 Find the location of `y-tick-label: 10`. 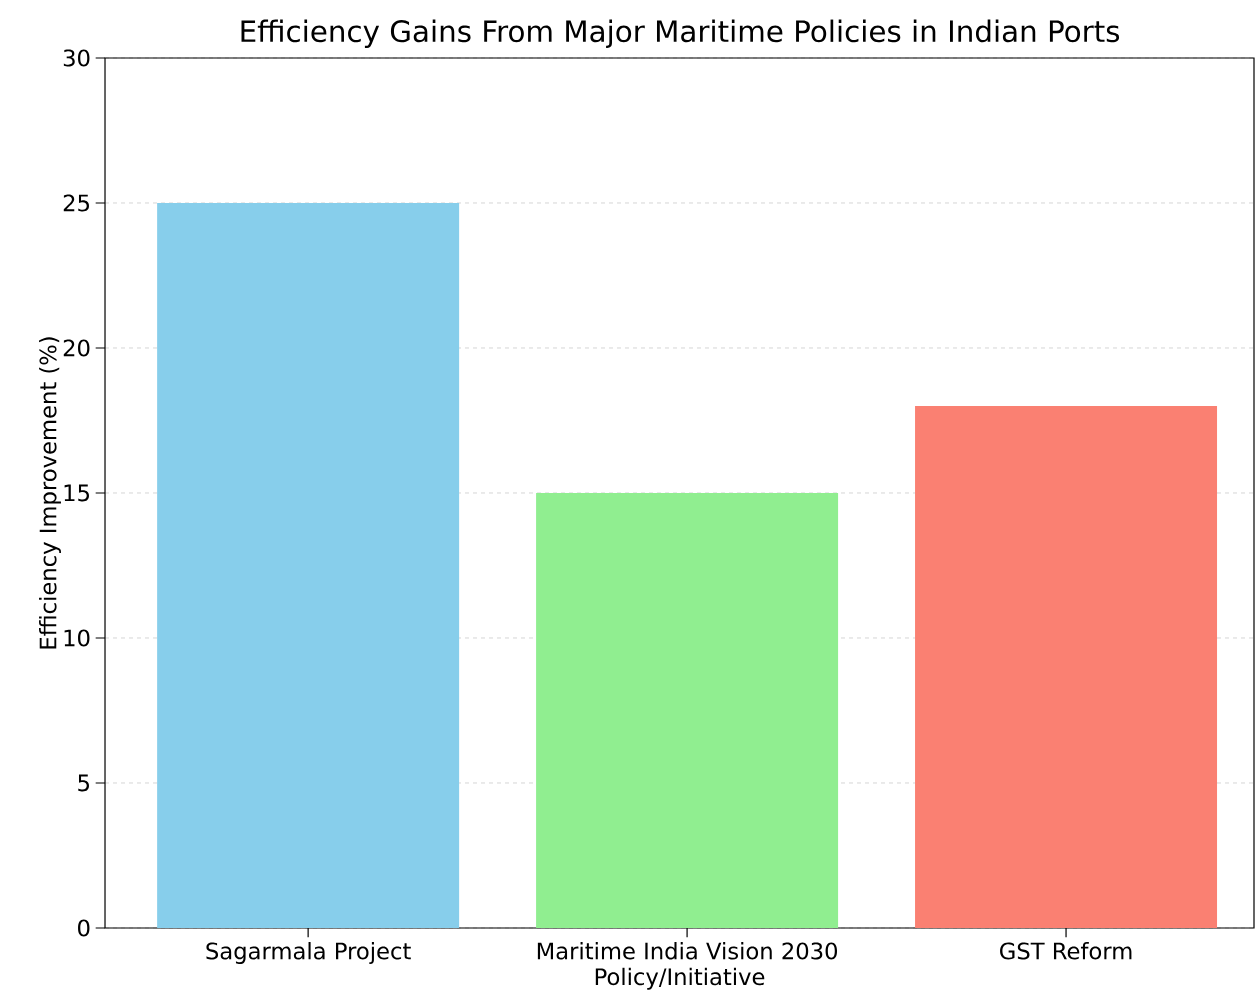

y-tick-label: 10 is located at coordinates (77, 638).